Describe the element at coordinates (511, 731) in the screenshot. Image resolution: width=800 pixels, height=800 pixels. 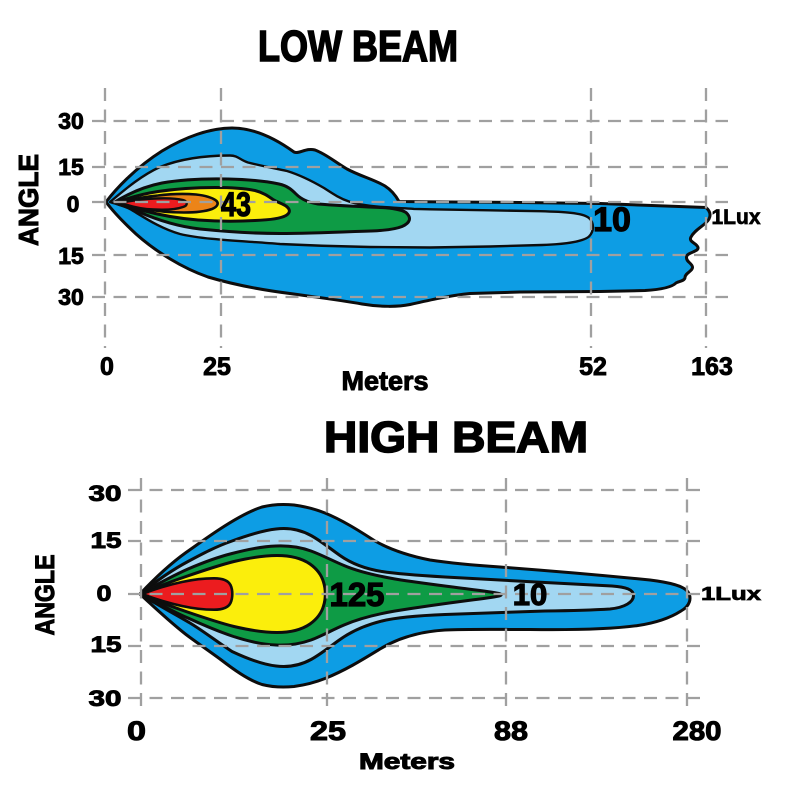
I see `svg-text: 88` at that location.